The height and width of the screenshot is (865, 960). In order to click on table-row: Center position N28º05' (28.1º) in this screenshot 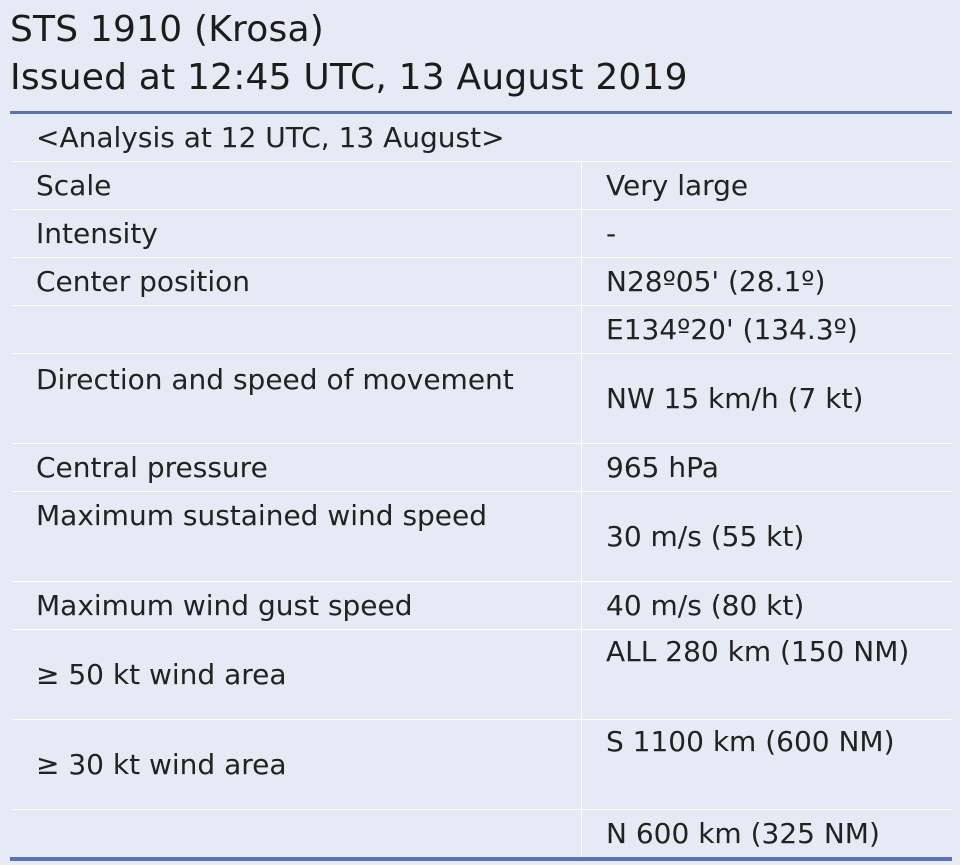, I will do `click(482, 282)`.